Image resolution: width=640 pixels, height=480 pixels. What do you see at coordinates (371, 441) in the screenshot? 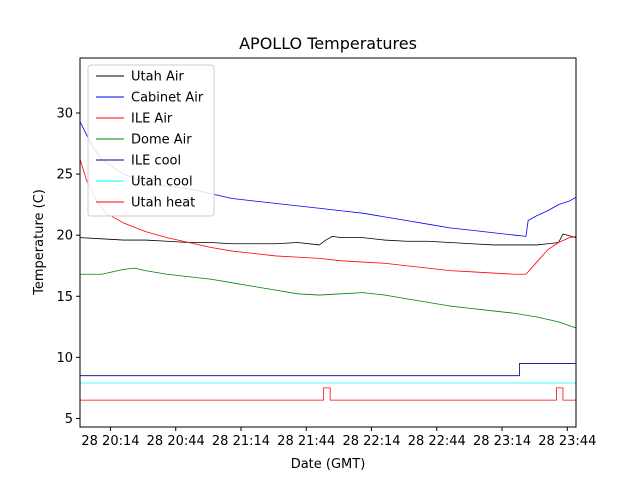
I see `x-tick-label: 28 22:14` at bounding box center [371, 441].